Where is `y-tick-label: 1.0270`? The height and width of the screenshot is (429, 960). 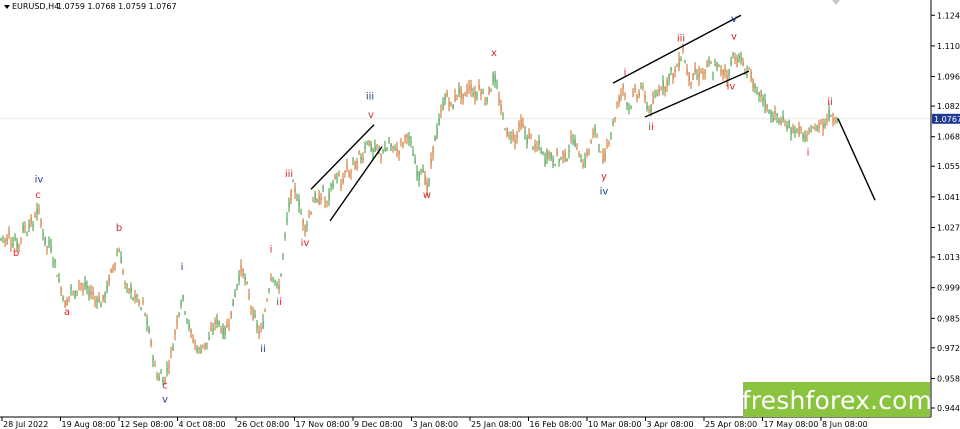
y-tick-label: 1.0270 is located at coordinates (948, 228).